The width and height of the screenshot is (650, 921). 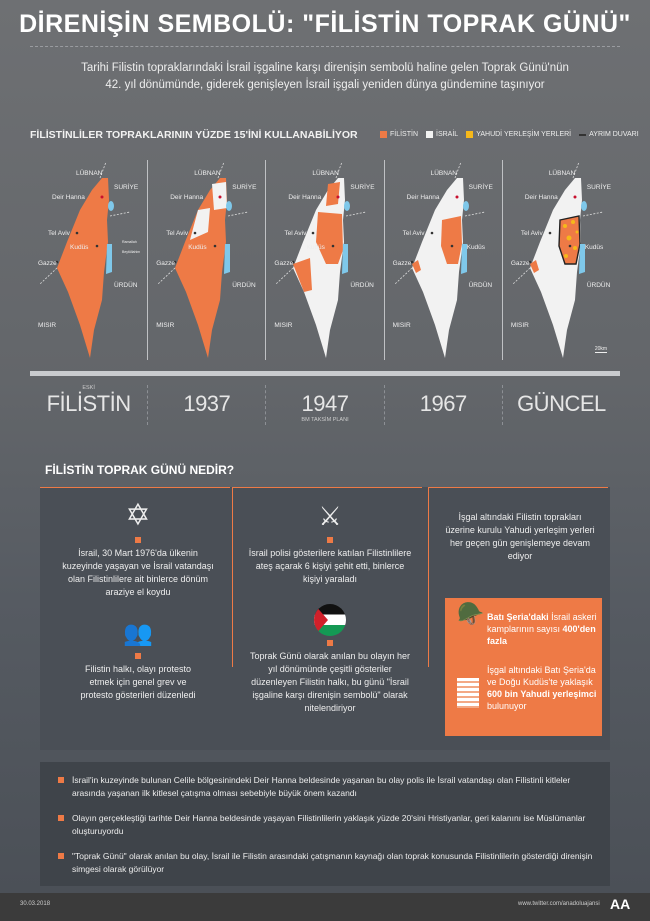 I want to click on section-title: FİLİSTİN TOPRAK GÜNÜ NEDİR?, so click(x=140, y=470).